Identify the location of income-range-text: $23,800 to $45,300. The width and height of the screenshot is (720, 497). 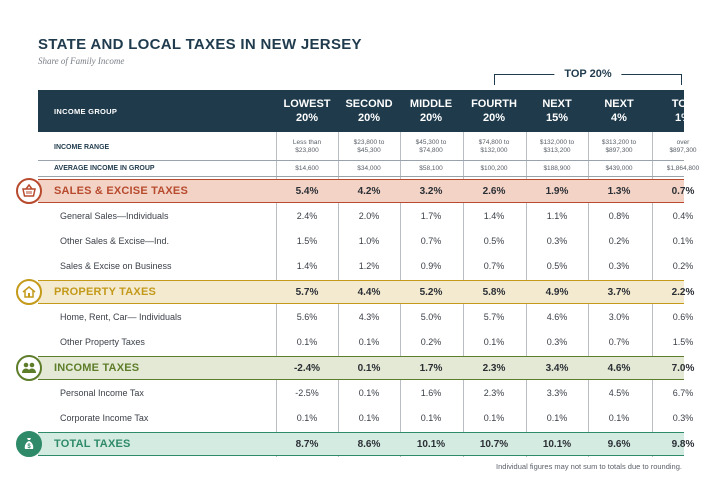
(369, 147).